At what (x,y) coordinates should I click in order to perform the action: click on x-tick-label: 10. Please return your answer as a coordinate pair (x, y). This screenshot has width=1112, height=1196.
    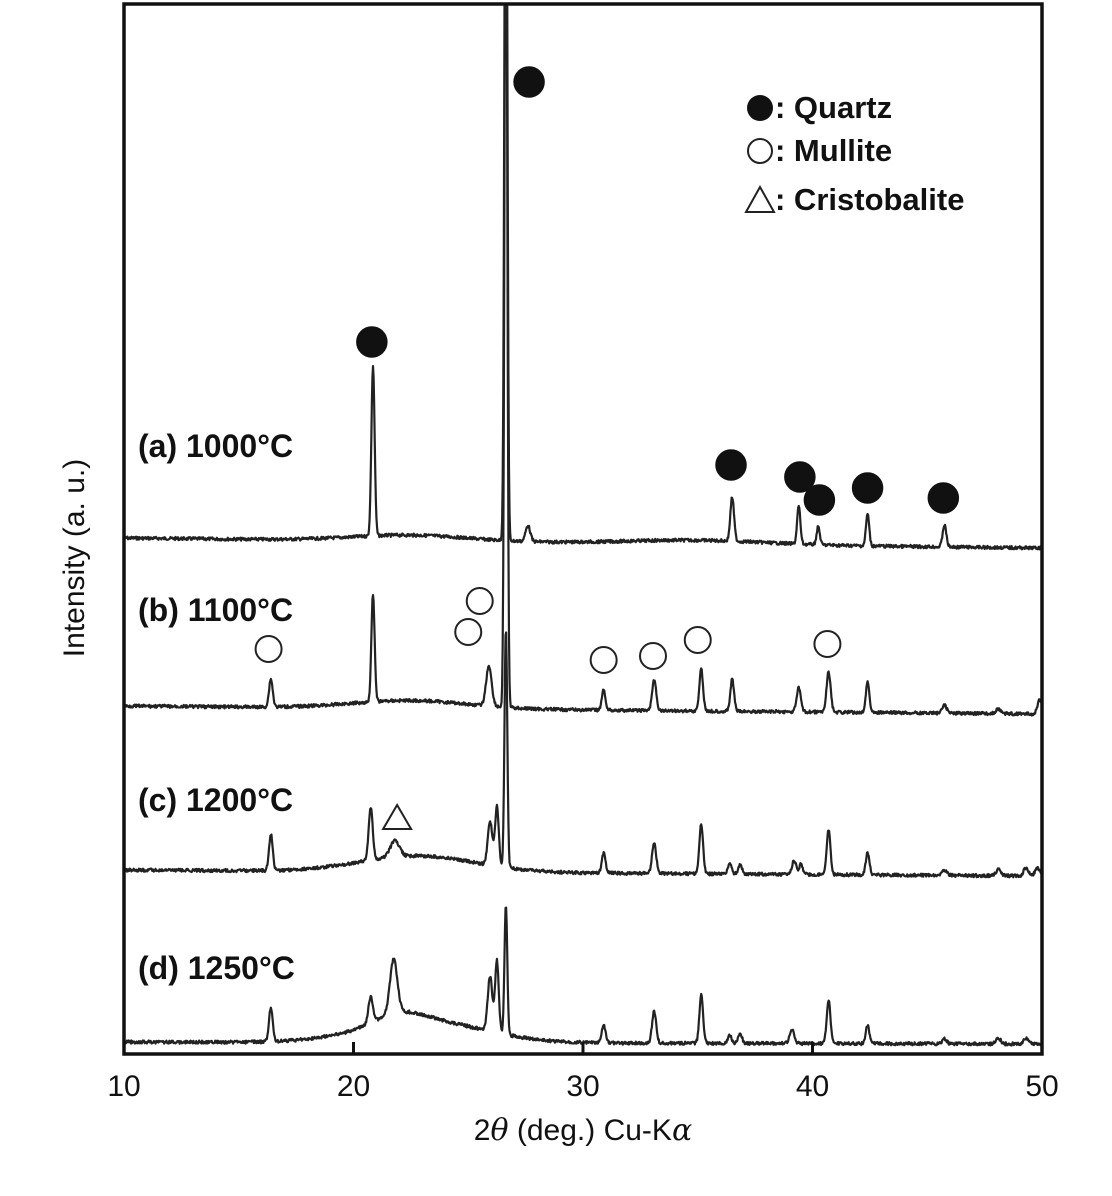
    Looking at the image, I should click on (123, 1086).